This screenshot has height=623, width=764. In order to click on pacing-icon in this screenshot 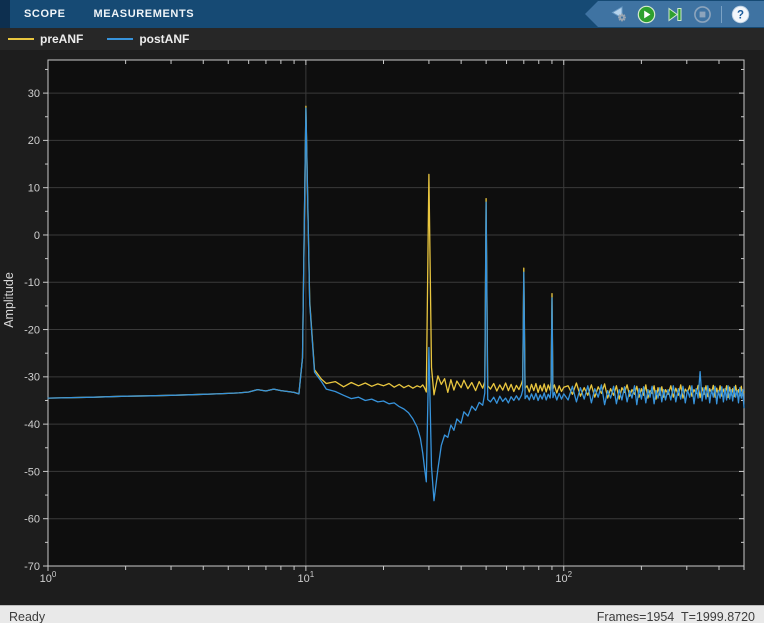, I will do `click(618, 13)`.